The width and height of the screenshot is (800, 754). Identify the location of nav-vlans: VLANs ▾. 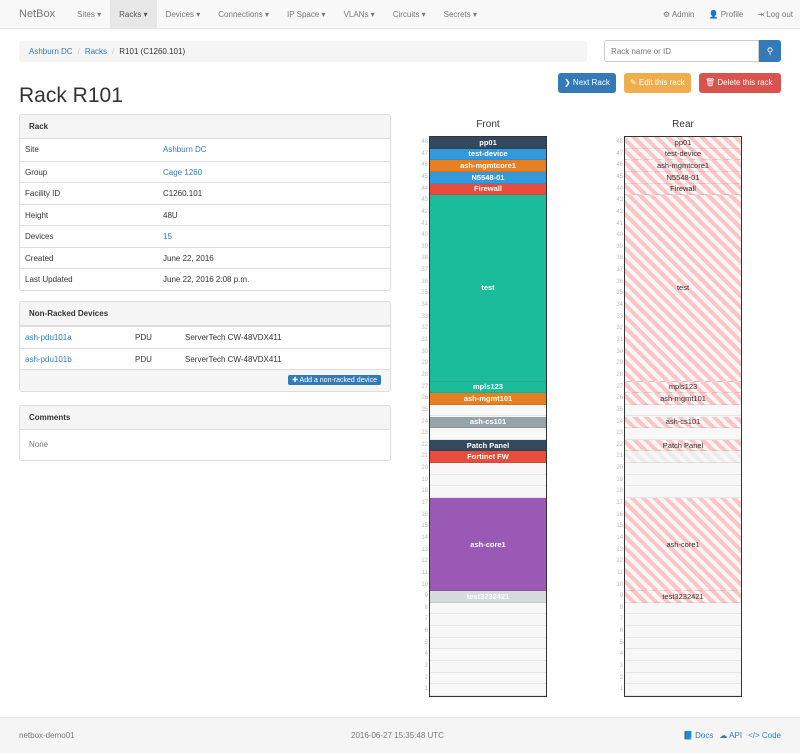
(359, 14).